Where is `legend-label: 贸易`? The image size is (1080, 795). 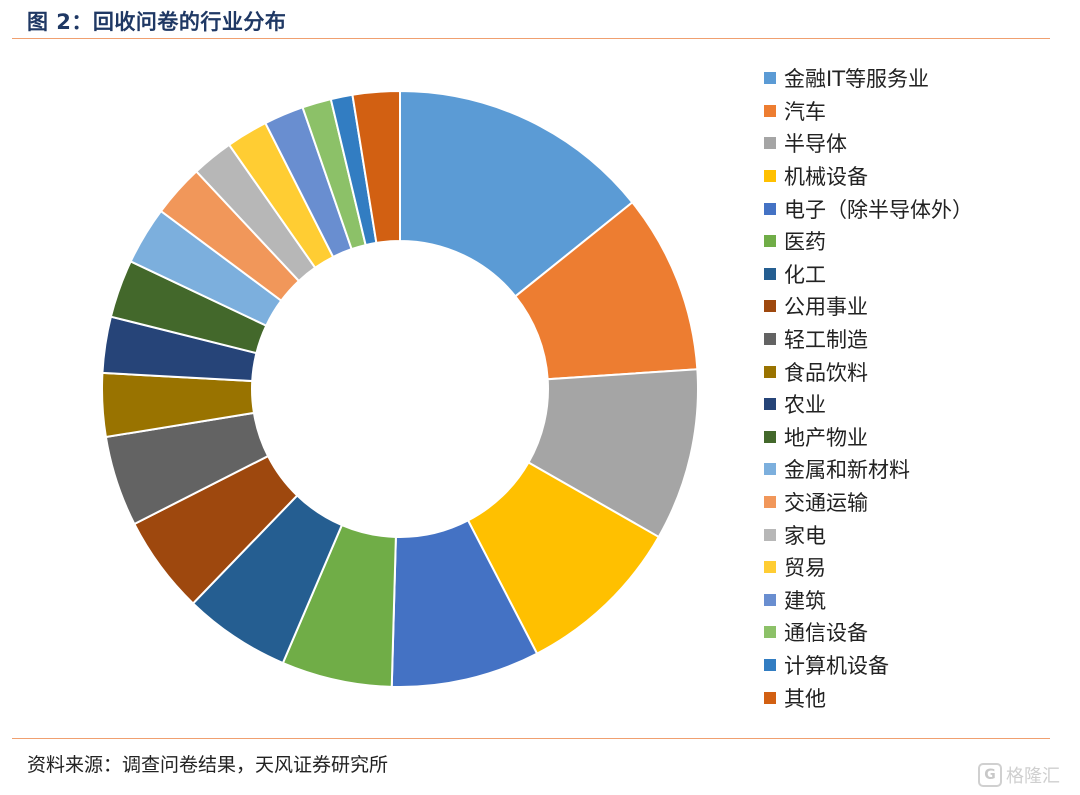
legend-label: 贸易 is located at coordinates (805, 568).